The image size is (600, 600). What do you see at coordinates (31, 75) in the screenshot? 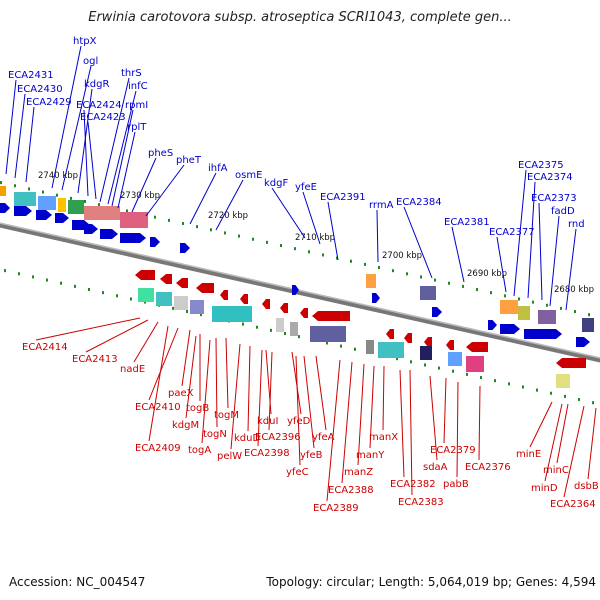
I see `gene-label-top: ECA2431` at bounding box center [31, 75].